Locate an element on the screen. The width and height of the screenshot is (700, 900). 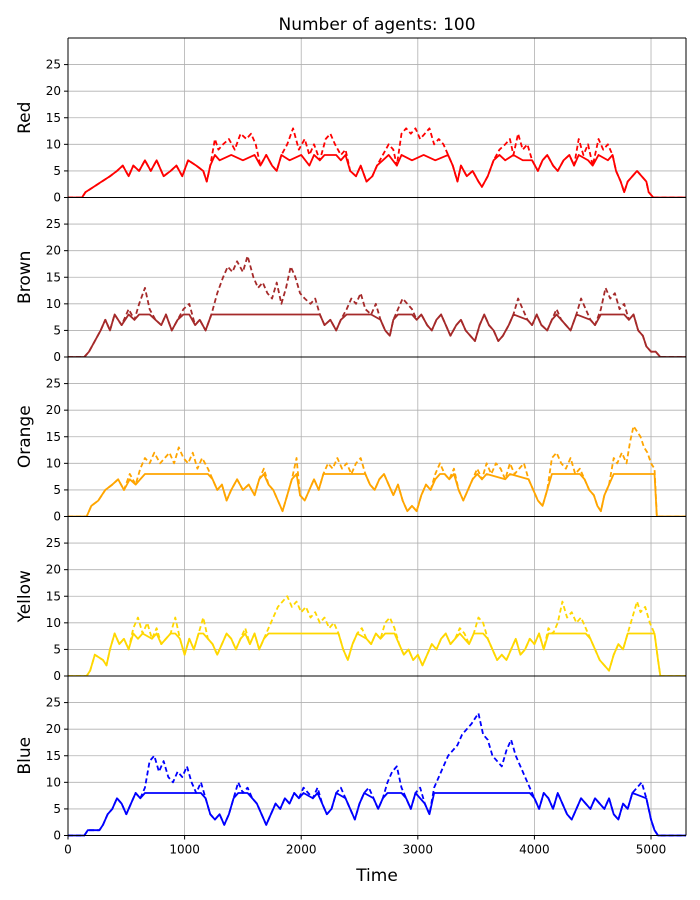
x-tick-label: 2000 is located at coordinates (301, 850).